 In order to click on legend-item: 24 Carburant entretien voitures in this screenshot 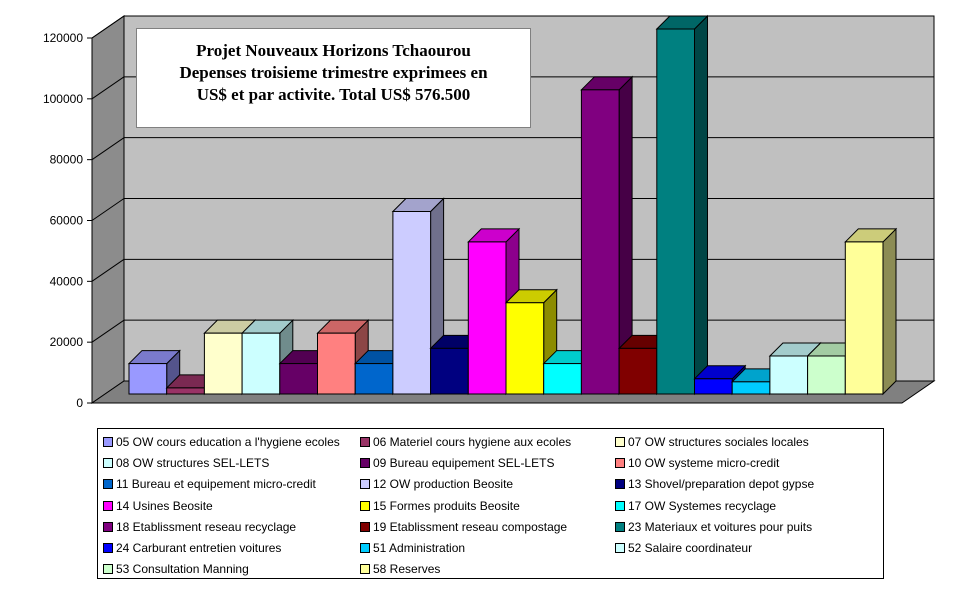, I will do `click(192, 548)`.